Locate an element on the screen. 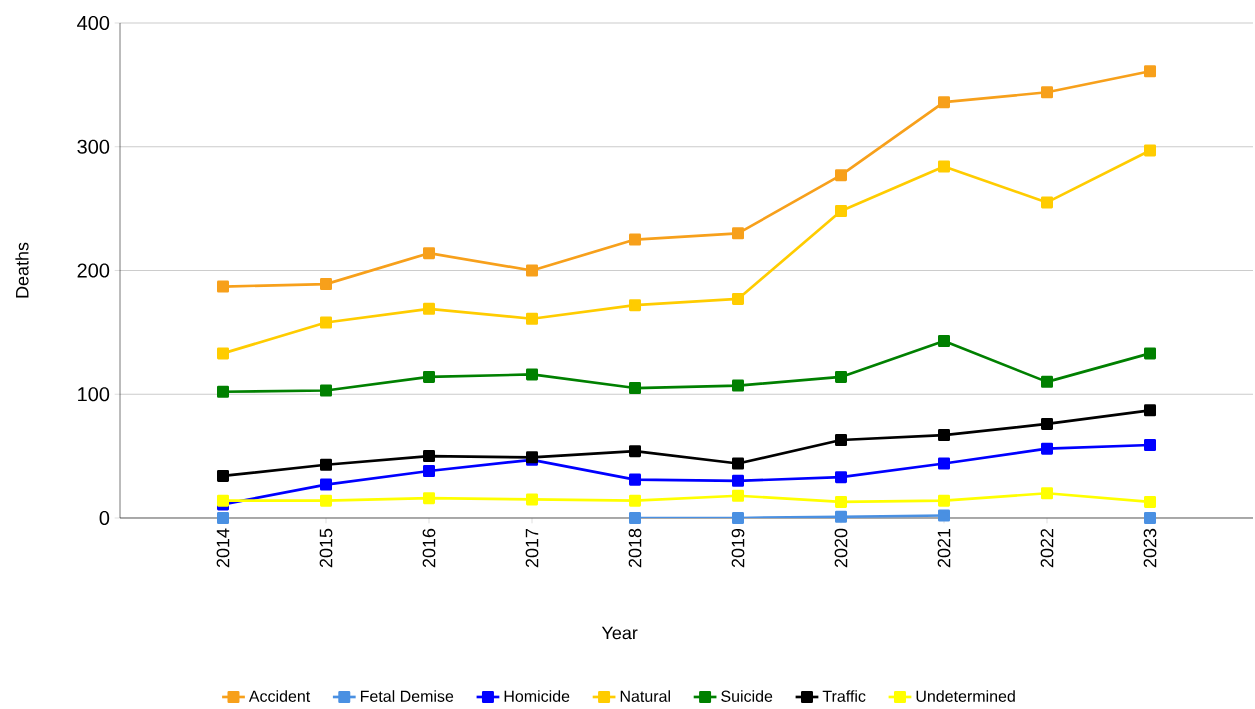  x-tick-label: 2022 is located at coordinates (1047, 548).